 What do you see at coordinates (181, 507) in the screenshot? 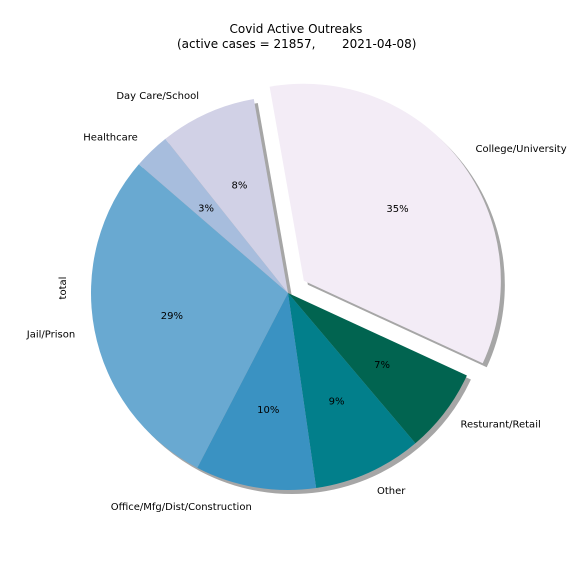
I see `category-label-office-mfg-dist-construction: Office/Mfg/Dist/Construction` at bounding box center [181, 507].